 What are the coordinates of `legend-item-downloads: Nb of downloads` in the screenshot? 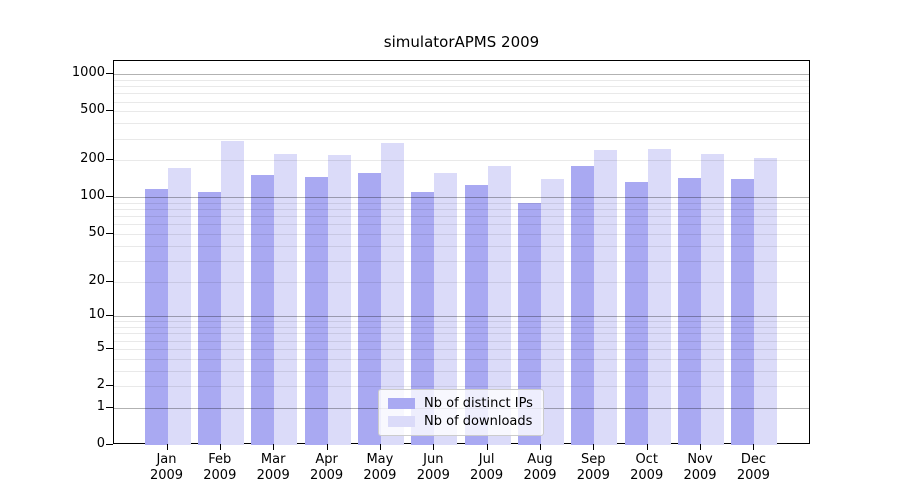 It's located at (460, 421).